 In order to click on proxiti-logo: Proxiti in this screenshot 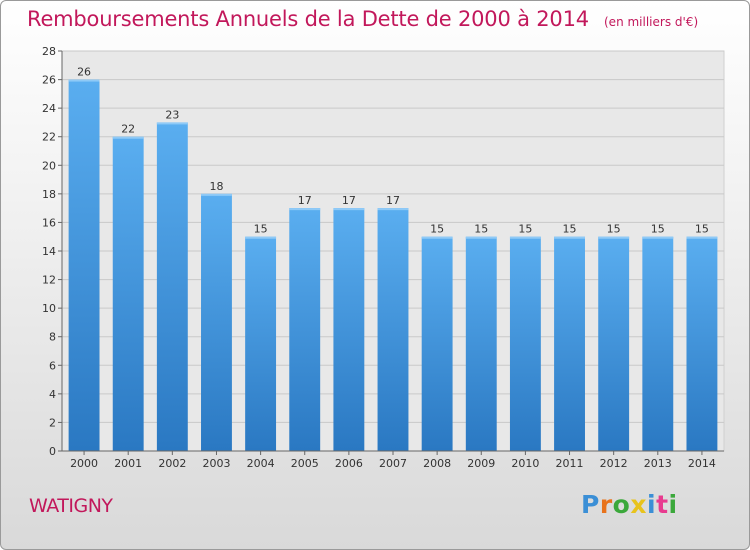, I will do `click(629, 504)`.